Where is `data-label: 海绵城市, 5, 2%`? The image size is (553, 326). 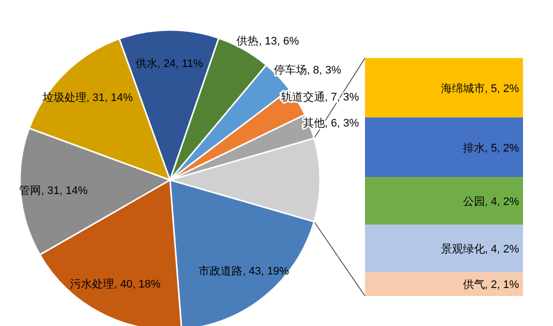
data-label: 海绵城市, 5, 2% is located at coordinates (480, 88).